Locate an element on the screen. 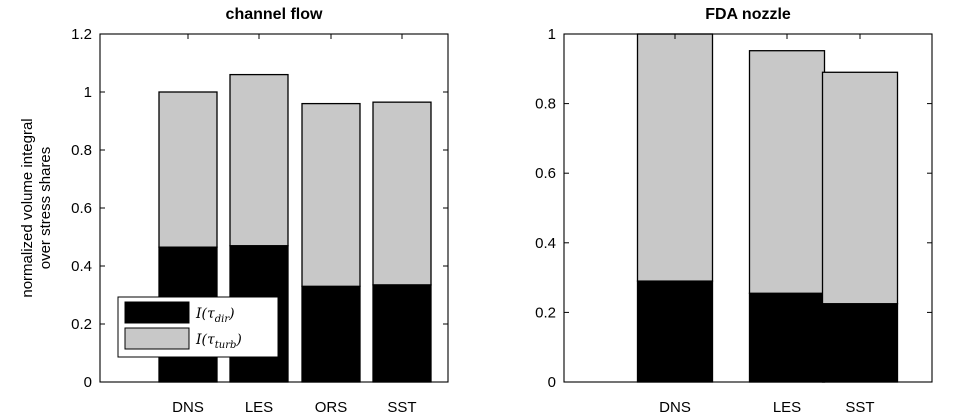  bar-ors-dir is located at coordinates (331, 334).